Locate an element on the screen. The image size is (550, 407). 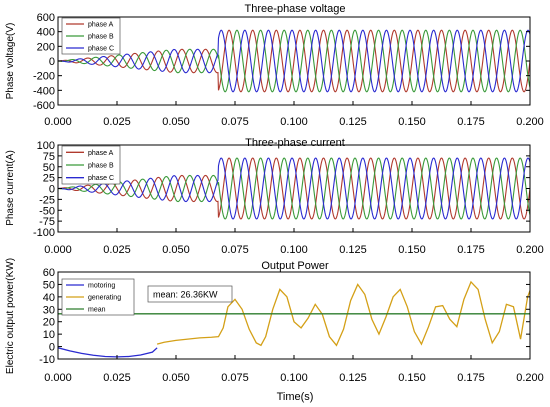
series-motoring-line is located at coordinates (108, 352).